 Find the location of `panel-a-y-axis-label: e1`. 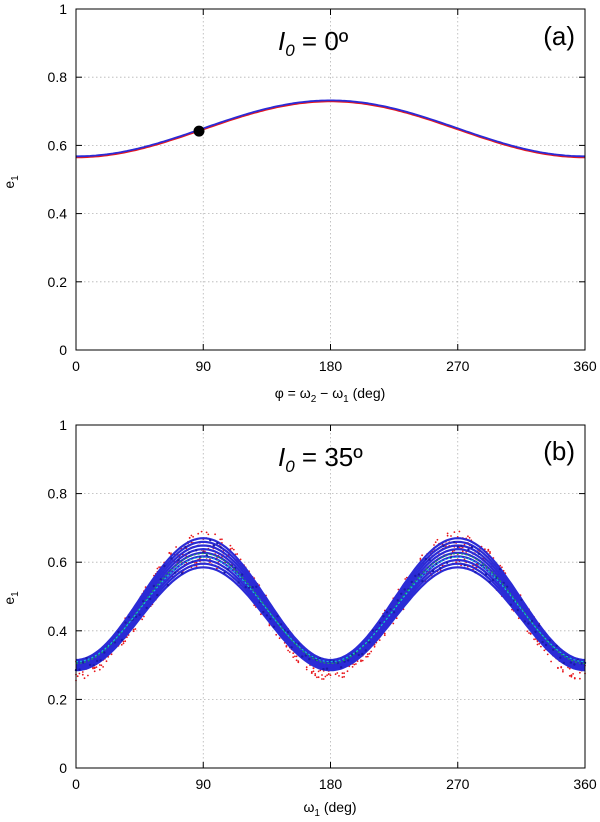

panel-a-y-axis-label: e1 is located at coordinates (11, 182).